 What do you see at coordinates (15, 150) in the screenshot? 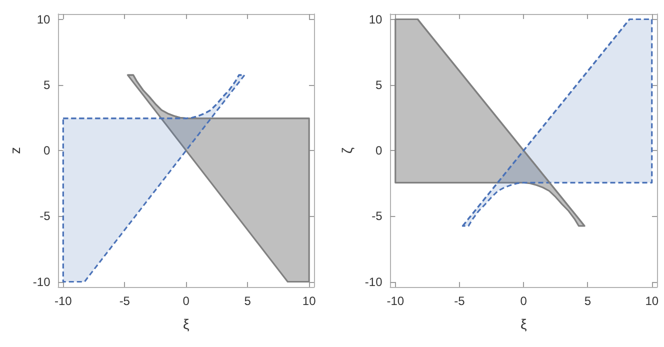
I see `y-axis-title: z` at bounding box center [15, 150].